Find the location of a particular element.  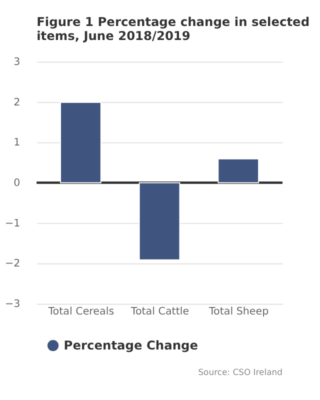

legend-label: Percentage Change is located at coordinates (131, 345).